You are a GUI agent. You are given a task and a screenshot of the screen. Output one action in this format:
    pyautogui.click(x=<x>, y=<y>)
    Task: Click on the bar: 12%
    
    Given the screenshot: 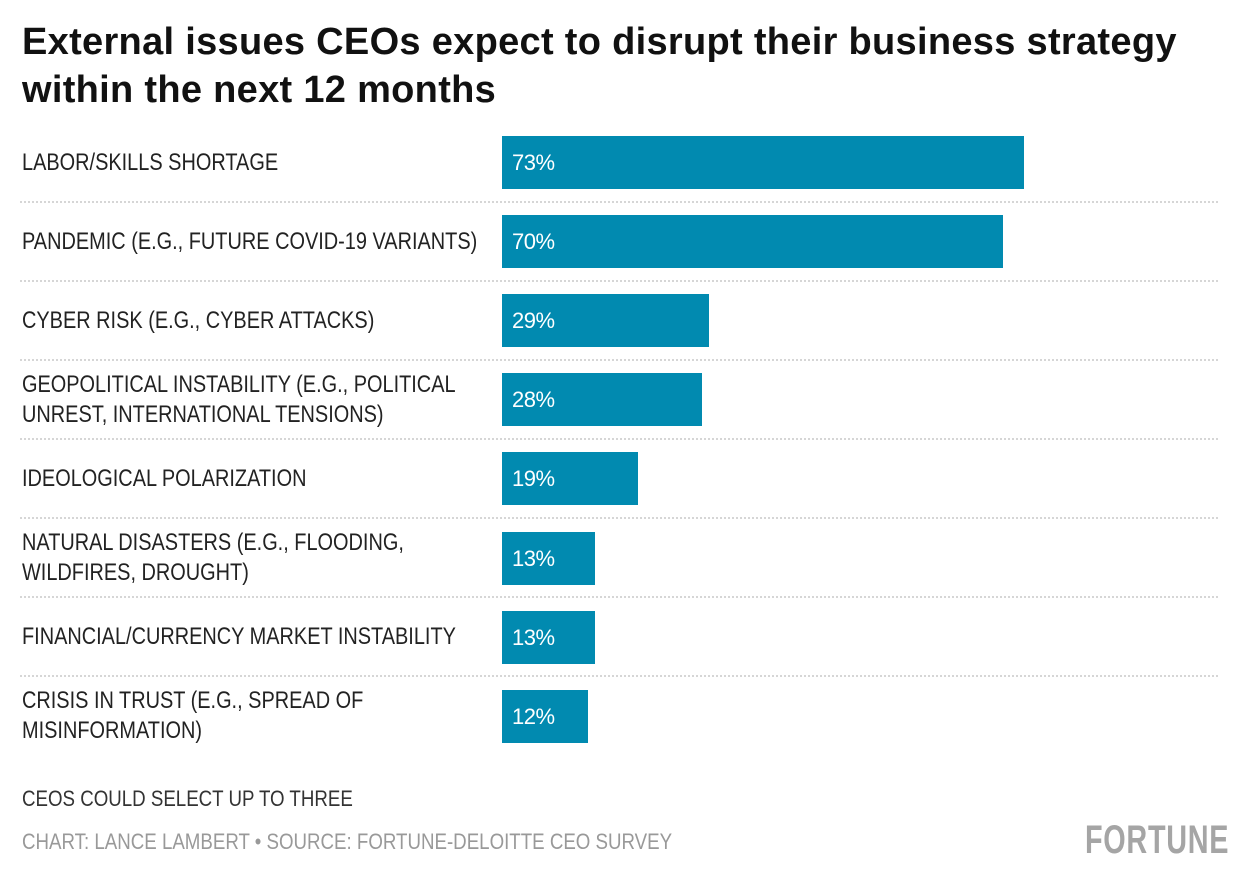 What is the action you would take?
    pyautogui.click(x=545, y=716)
    